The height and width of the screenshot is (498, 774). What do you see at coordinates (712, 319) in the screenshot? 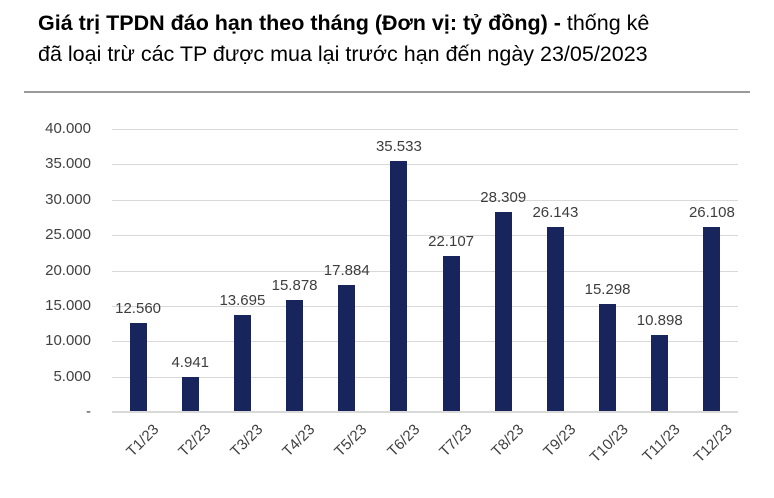
I see `bar-T12/23` at bounding box center [712, 319].